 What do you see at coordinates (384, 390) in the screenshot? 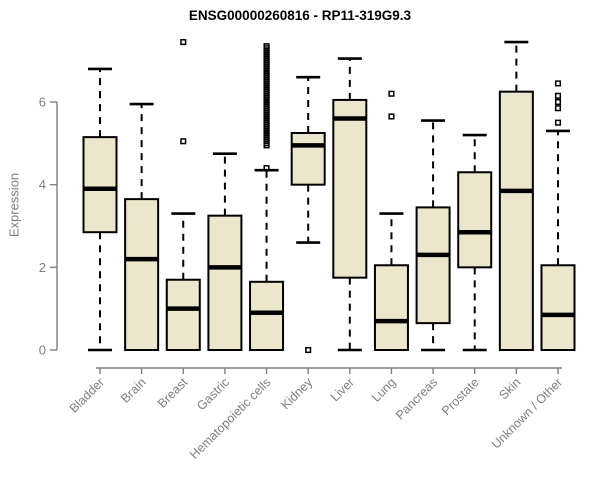
I see `x-tick-label: Lung` at bounding box center [384, 390].